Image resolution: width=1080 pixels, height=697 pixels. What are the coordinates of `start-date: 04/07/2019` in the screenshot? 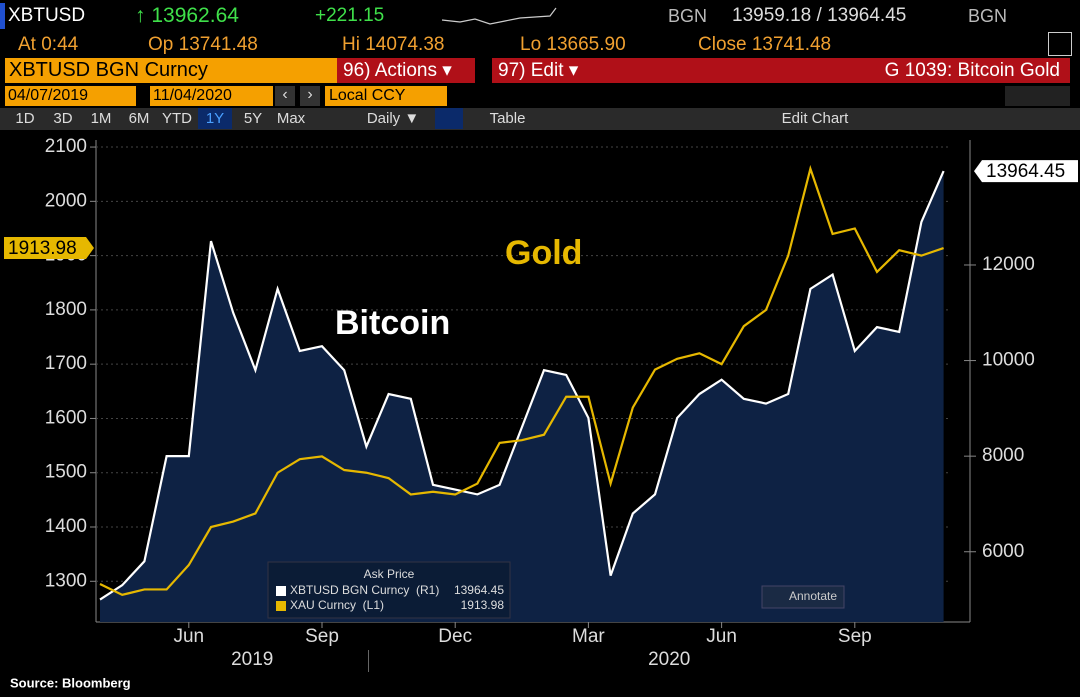 It's located at (70, 96).